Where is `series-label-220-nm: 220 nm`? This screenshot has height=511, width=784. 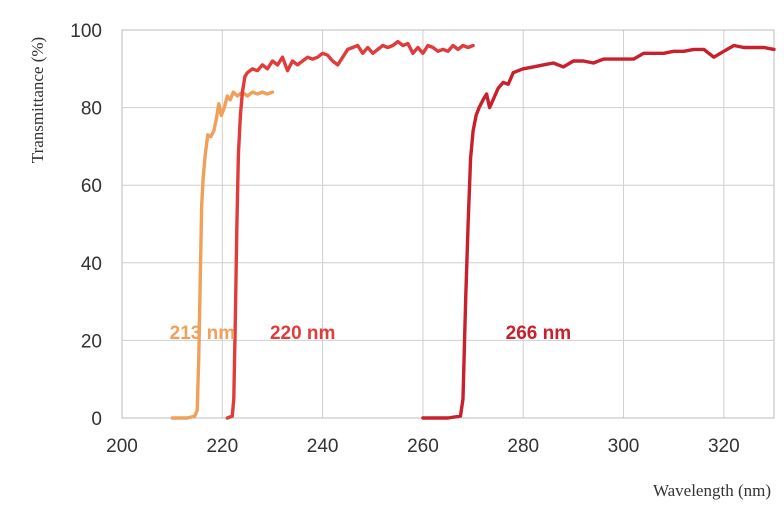
series-label-220-nm: 220 nm is located at coordinates (302, 333).